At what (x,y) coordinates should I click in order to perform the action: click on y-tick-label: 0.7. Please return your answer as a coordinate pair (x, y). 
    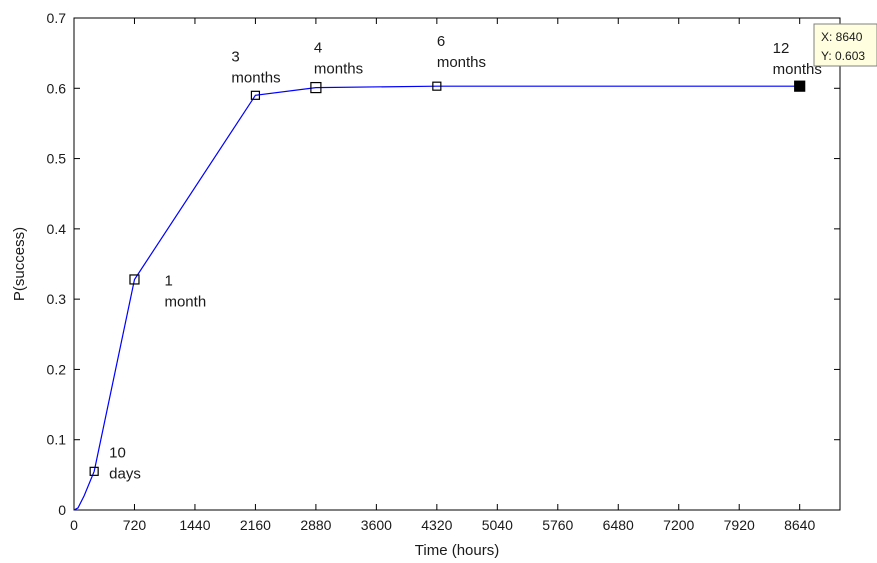
    Looking at the image, I should click on (57, 18).